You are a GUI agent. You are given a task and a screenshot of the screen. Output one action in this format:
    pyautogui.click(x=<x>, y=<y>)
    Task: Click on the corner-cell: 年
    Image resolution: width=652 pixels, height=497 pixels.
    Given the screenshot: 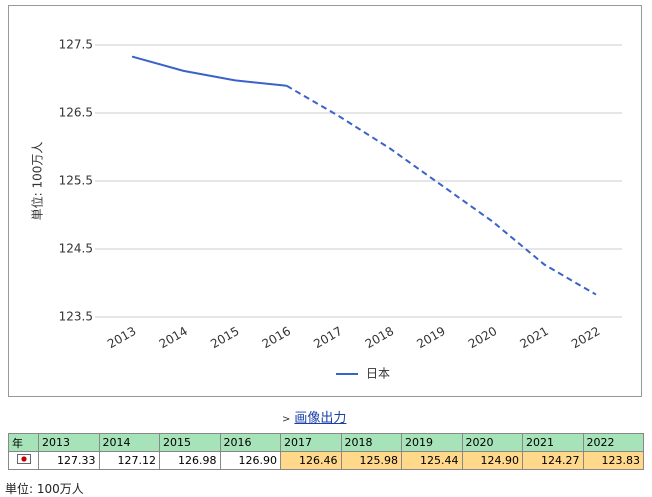 What is the action you would take?
    pyautogui.click(x=23, y=442)
    